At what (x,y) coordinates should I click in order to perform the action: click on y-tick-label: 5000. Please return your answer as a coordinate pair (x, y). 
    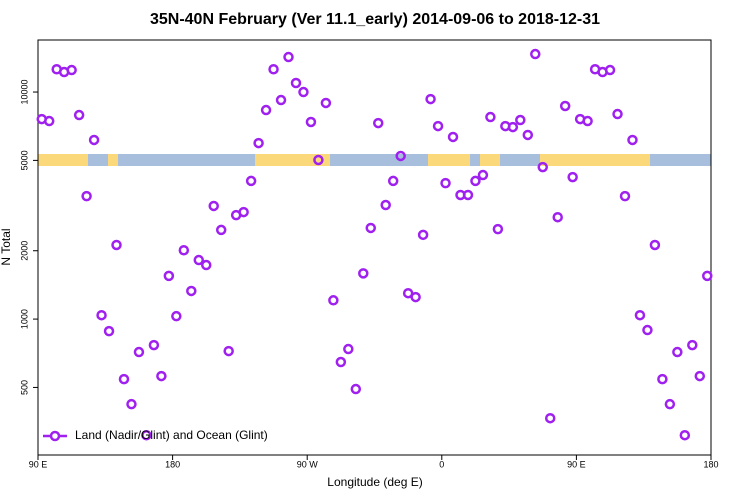
    Looking at the image, I should click on (24, 160).